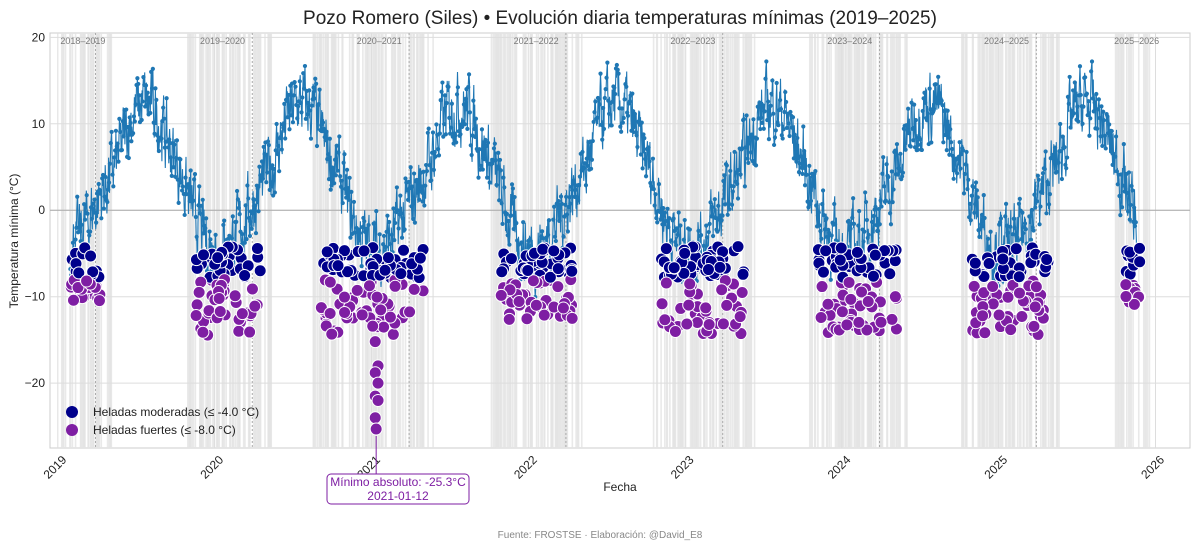 Image resolution: width=1200 pixels, height=547 pixels. What do you see at coordinates (1006, 41) in the screenshot?
I see `season-label: 2024–2025` at bounding box center [1006, 41].